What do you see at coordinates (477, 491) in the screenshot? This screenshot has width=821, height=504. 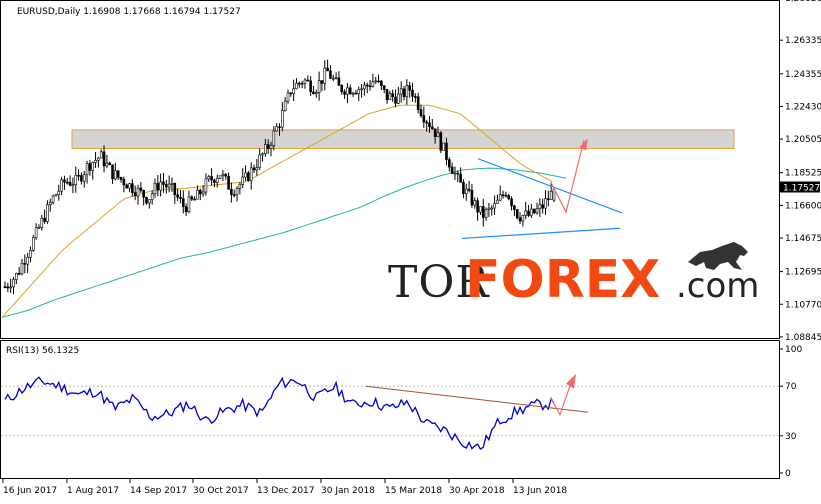 I see `x-tick-label: 30 Apr 2018` at bounding box center [477, 491].